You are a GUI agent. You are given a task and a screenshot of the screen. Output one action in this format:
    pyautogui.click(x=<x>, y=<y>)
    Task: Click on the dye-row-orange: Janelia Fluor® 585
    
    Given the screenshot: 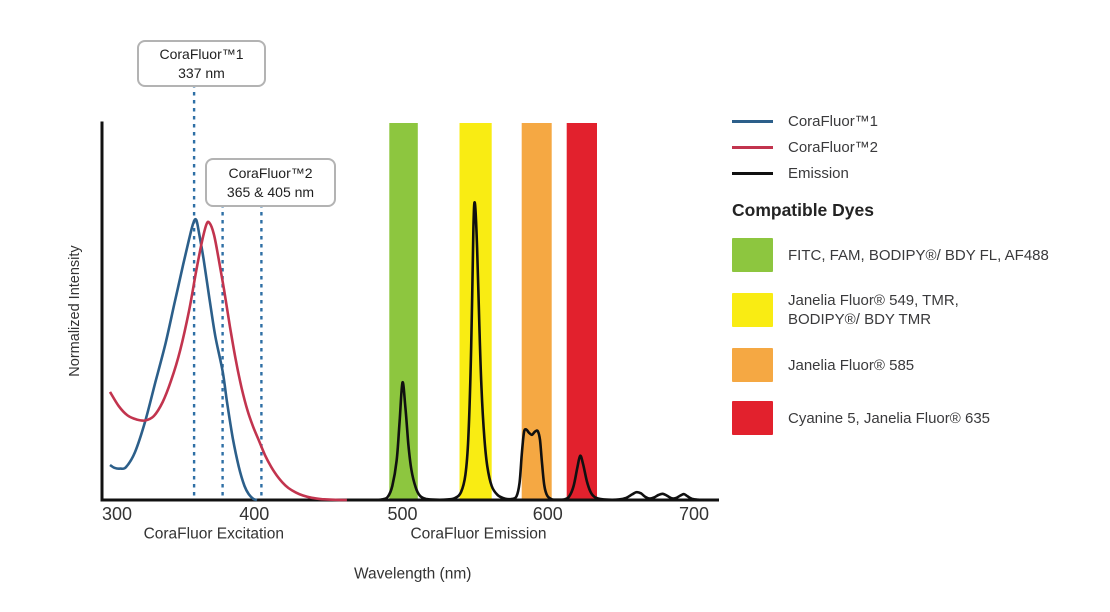 What is the action you would take?
    pyautogui.click(x=890, y=365)
    